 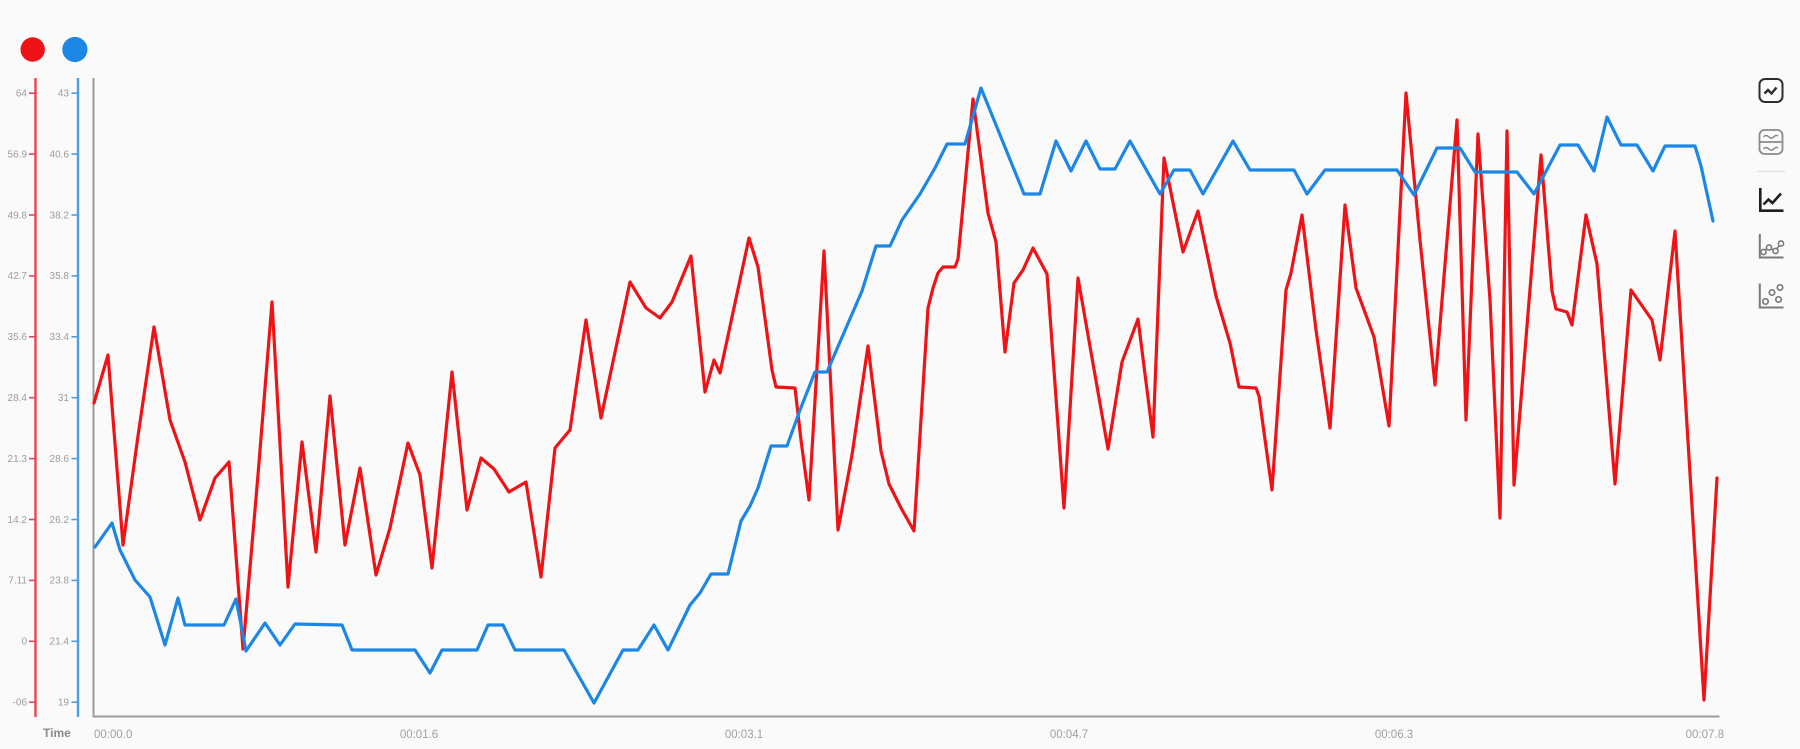 What do you see at coordinates (20, 703) in the screenshot?
I see `svg-text: -06` at bounding box center [20, 703].